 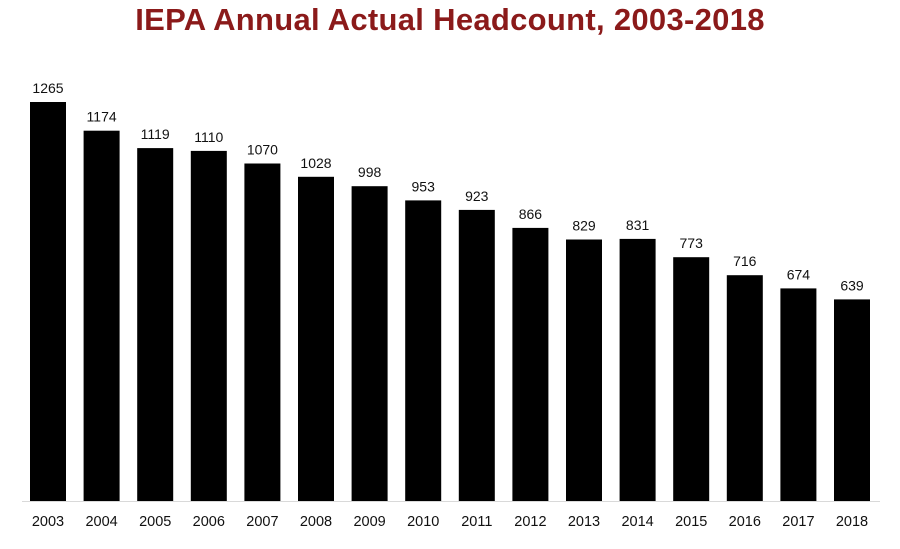 What do you see at coordinates (369, 343) in the screenshot?
I see `bar-2009` at bounding box center [369, 343].